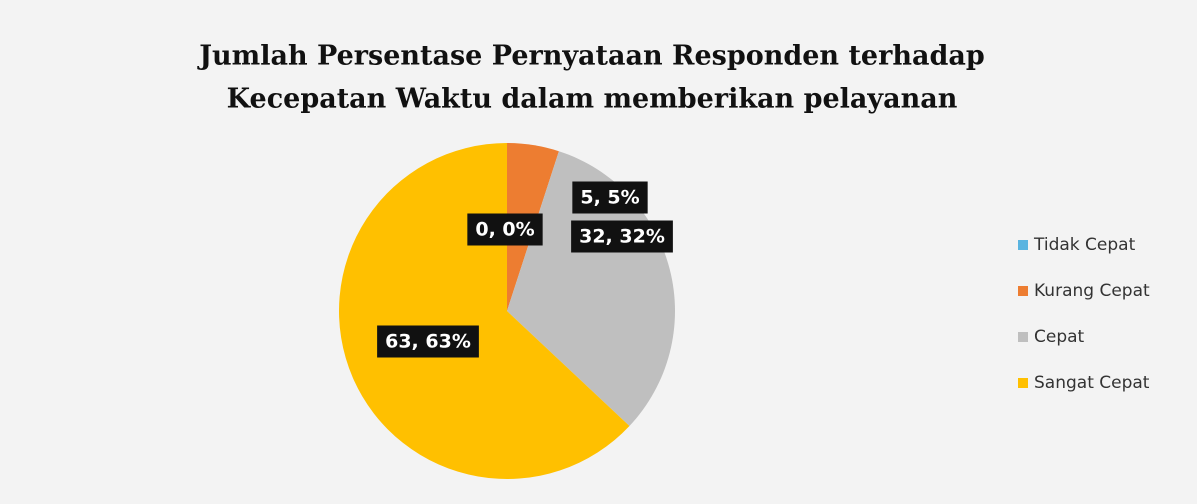 Image resolution: width=1197 pixels, height=504 pixels. I want to click on legend-label: Sangat Cepat, so click(1092, 383).